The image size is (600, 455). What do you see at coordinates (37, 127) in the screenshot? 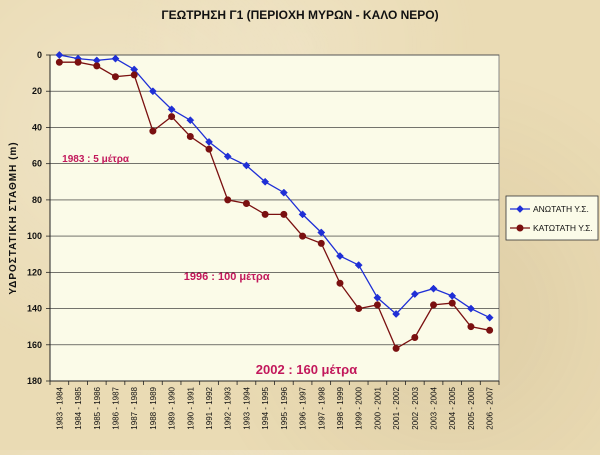
I see `y-tick-label: 40` at bounding box center [37, 127].